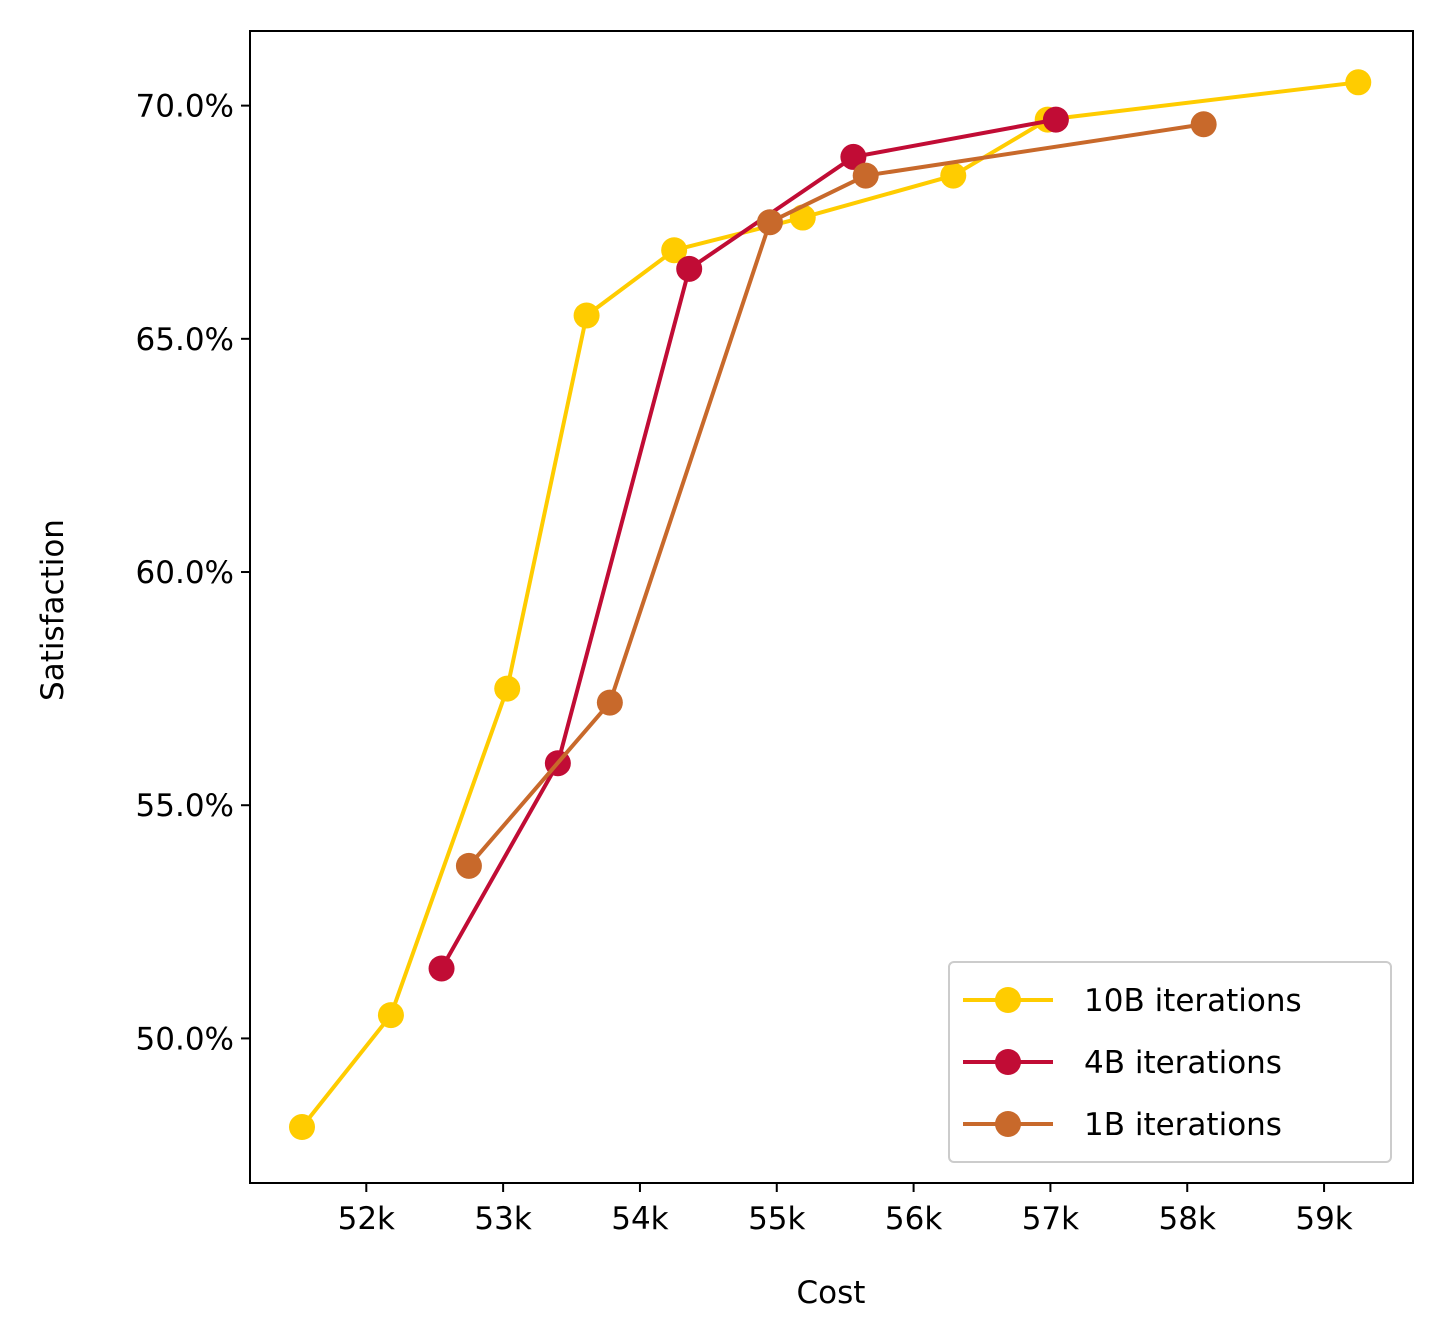 The width and height of the screenshot is (1442, 1344). What do you see at coordinates (845, 1210) in the screenshot?
I see `x-axis: 52k 53k 54k 55k 56k 57k 58k 59k` at bounding box center [845, 1210].